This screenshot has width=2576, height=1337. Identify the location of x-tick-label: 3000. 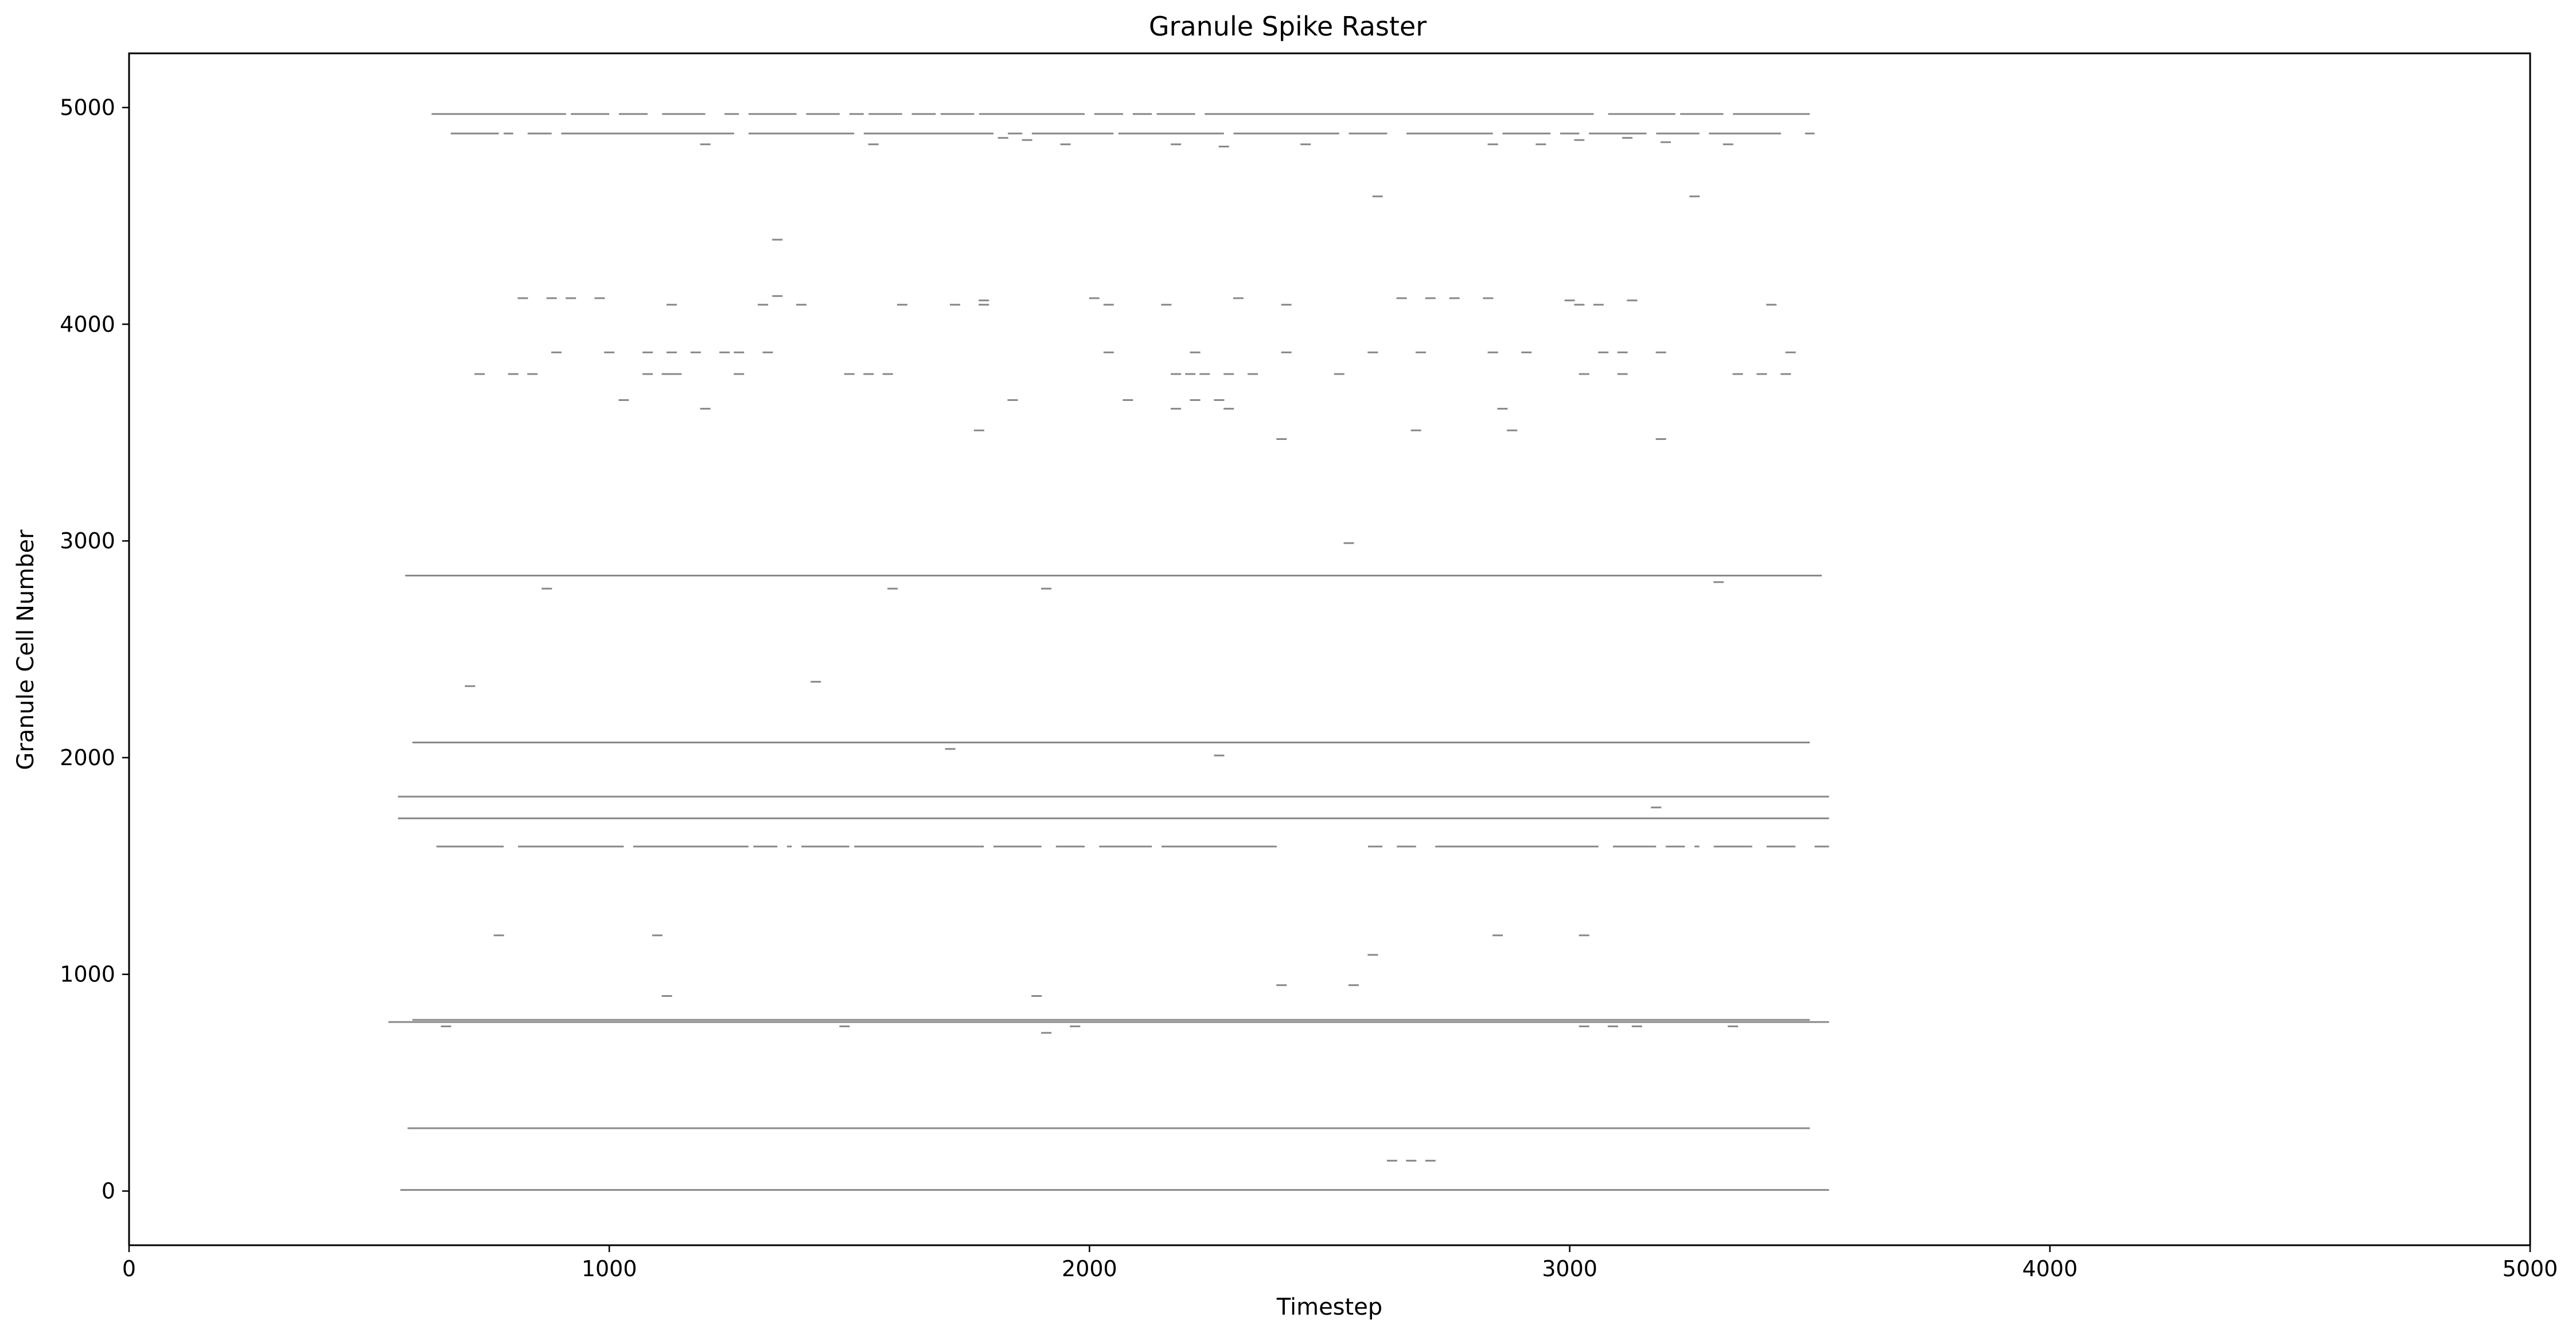
(1569, 1268).